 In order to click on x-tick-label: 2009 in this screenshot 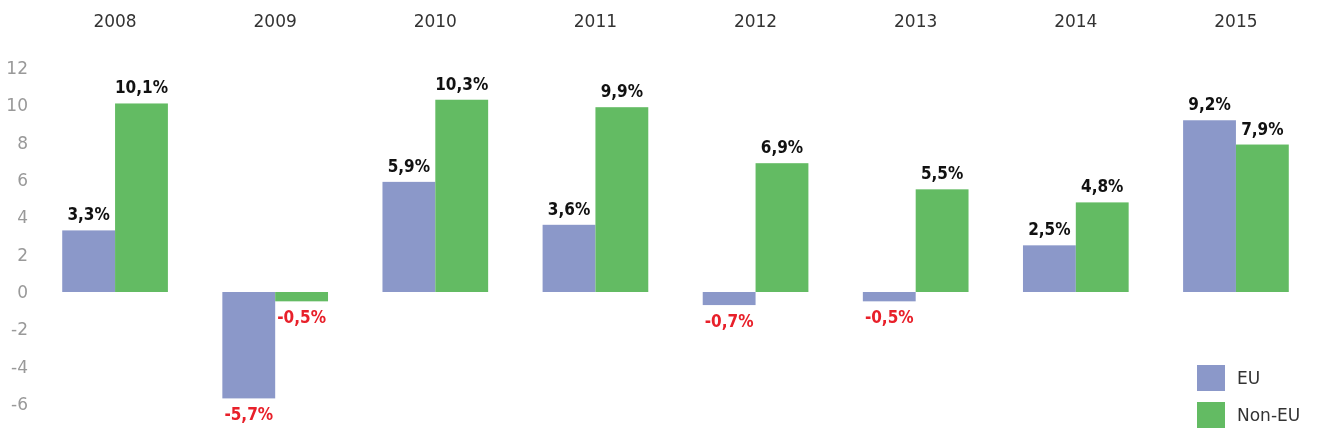, I will do `click(275, 21)`.